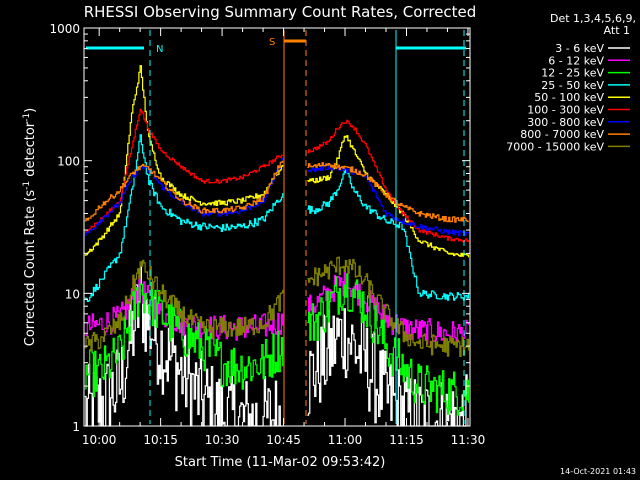 The height and width of the screenshot is (480, 640). I want to click on annotation-n: N, so click(159, 49).